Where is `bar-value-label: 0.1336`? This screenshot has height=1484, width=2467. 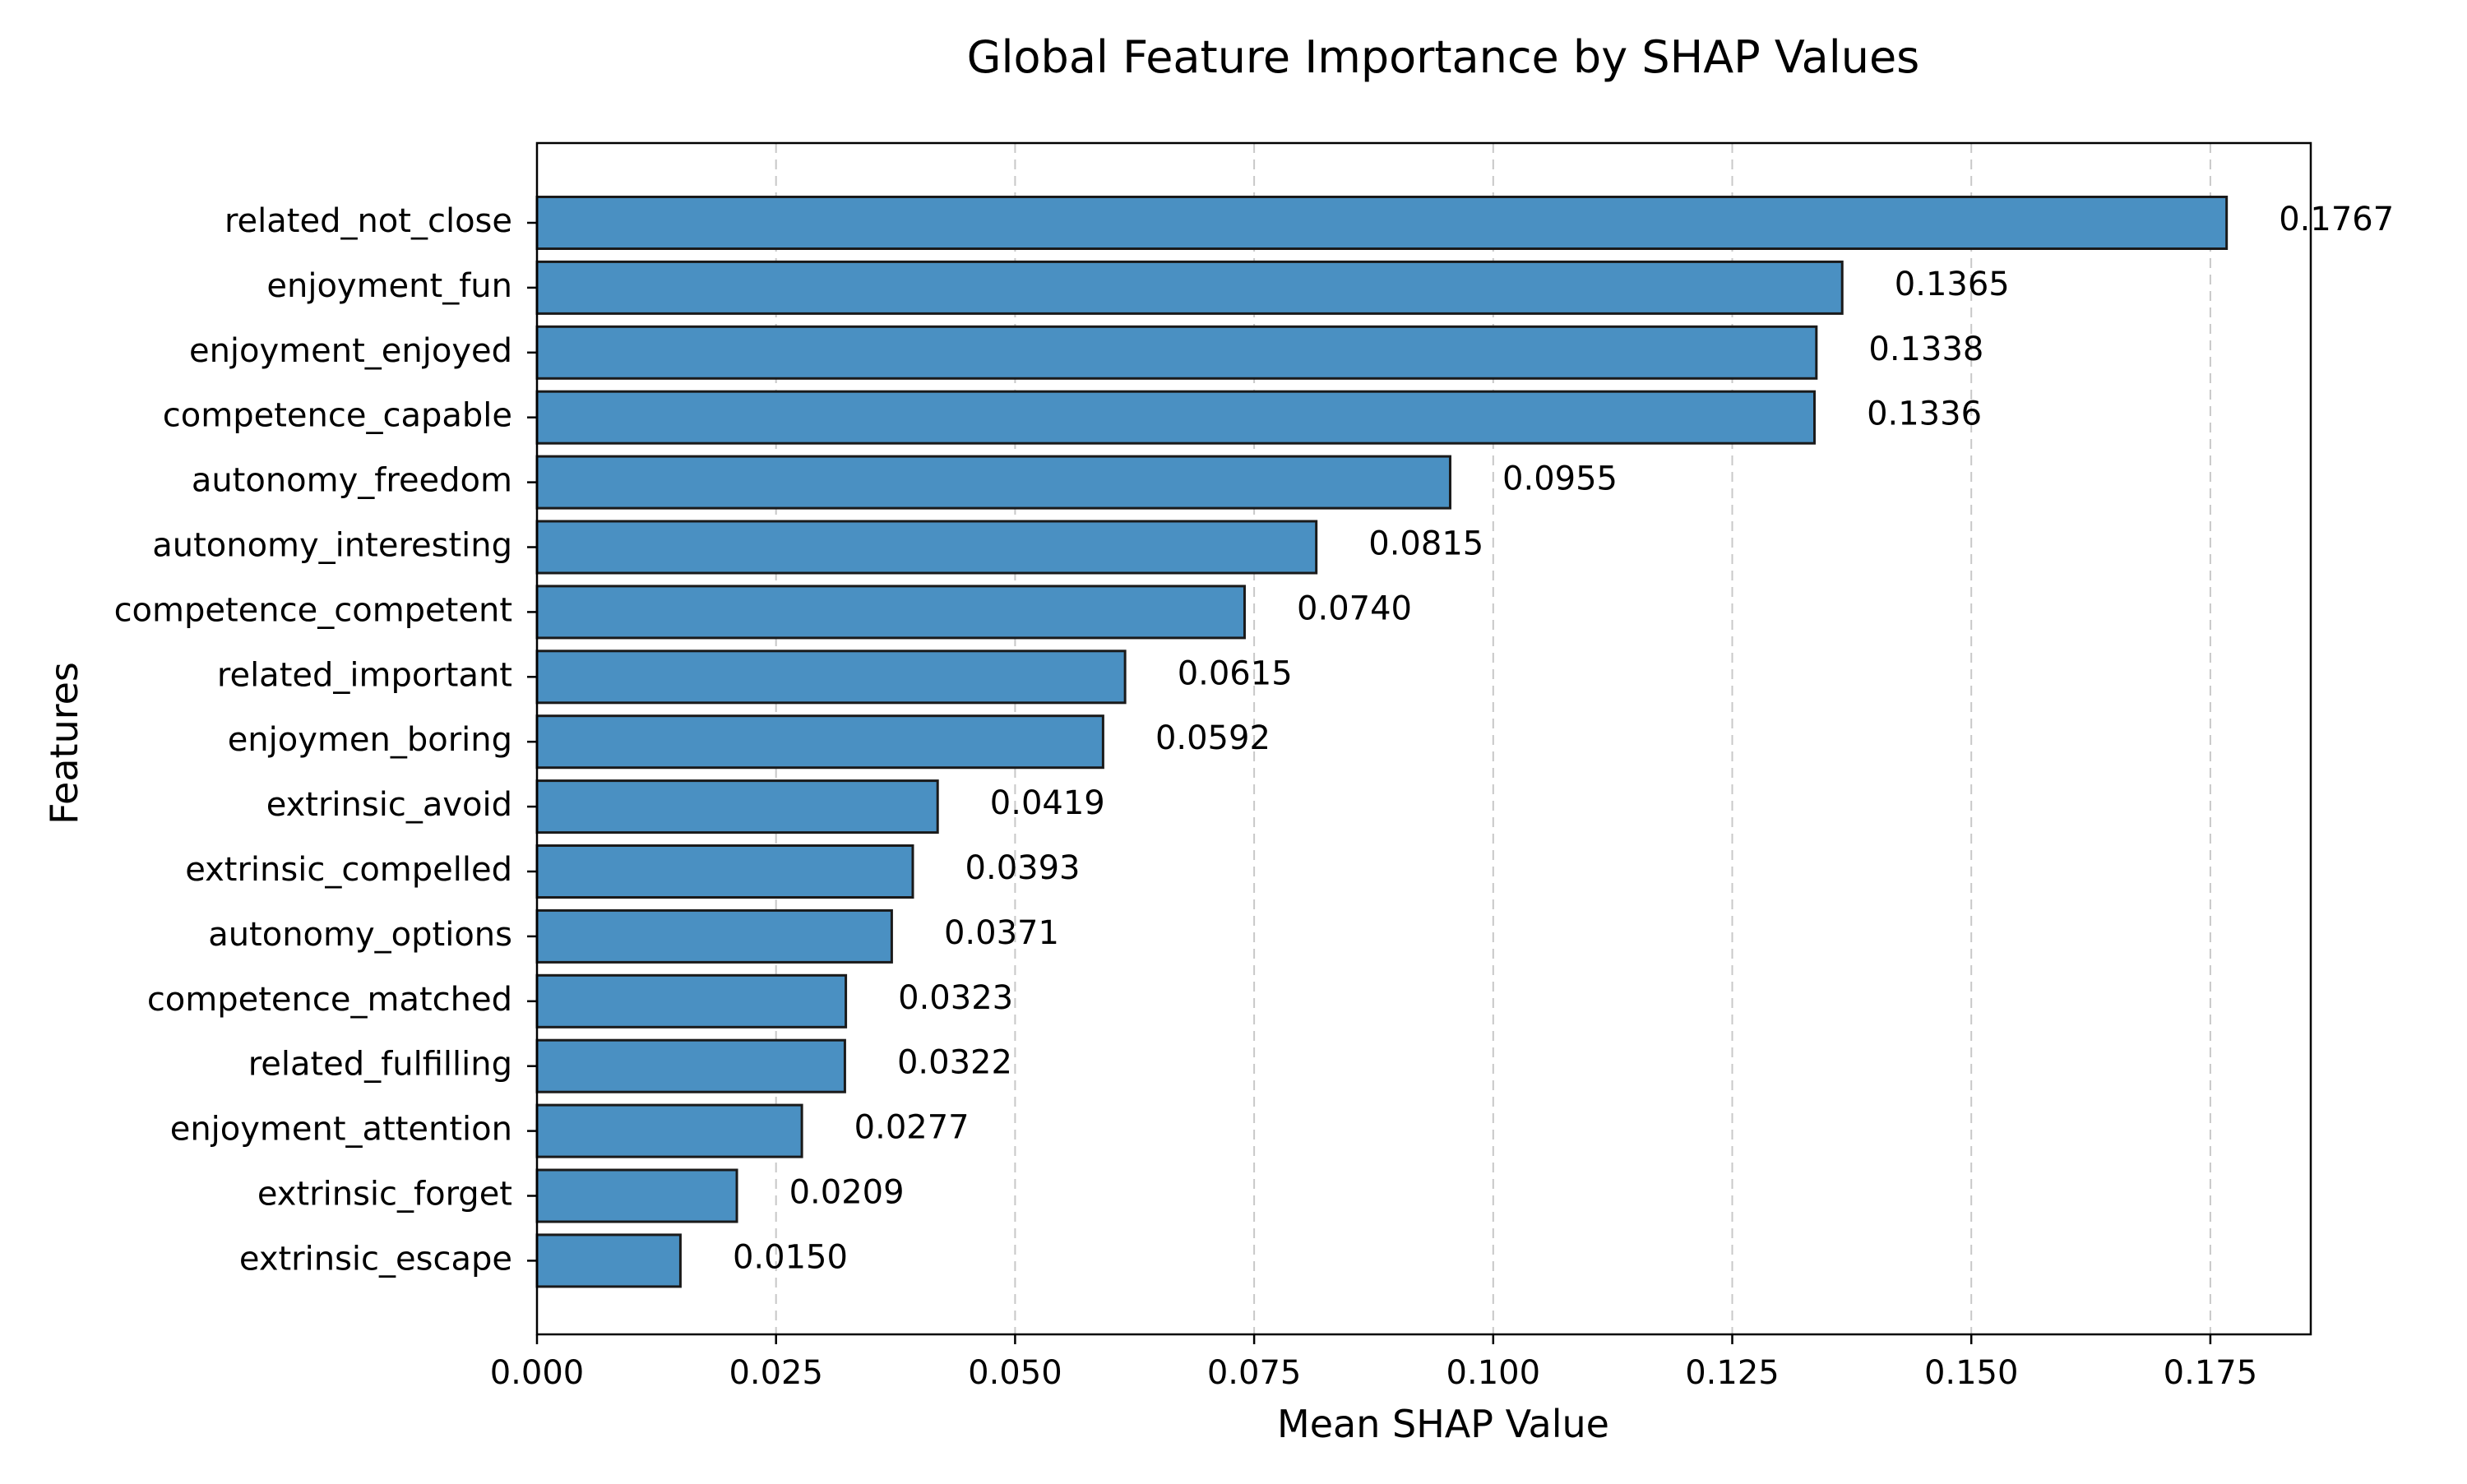 bar-value-label: 0.1336 is located at coordinates (1925, 414).